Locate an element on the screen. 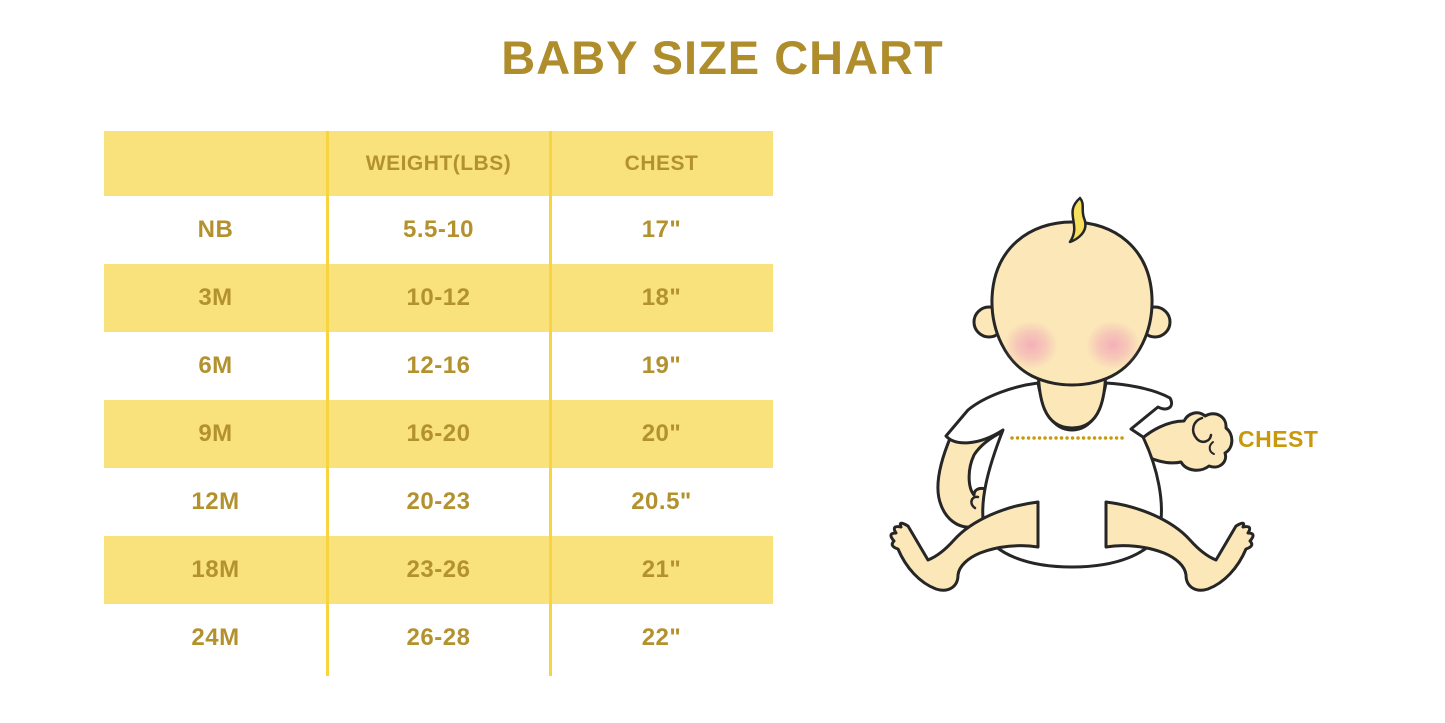  table-row: 24M 26-28 22" is located at coordinates (438, 638).